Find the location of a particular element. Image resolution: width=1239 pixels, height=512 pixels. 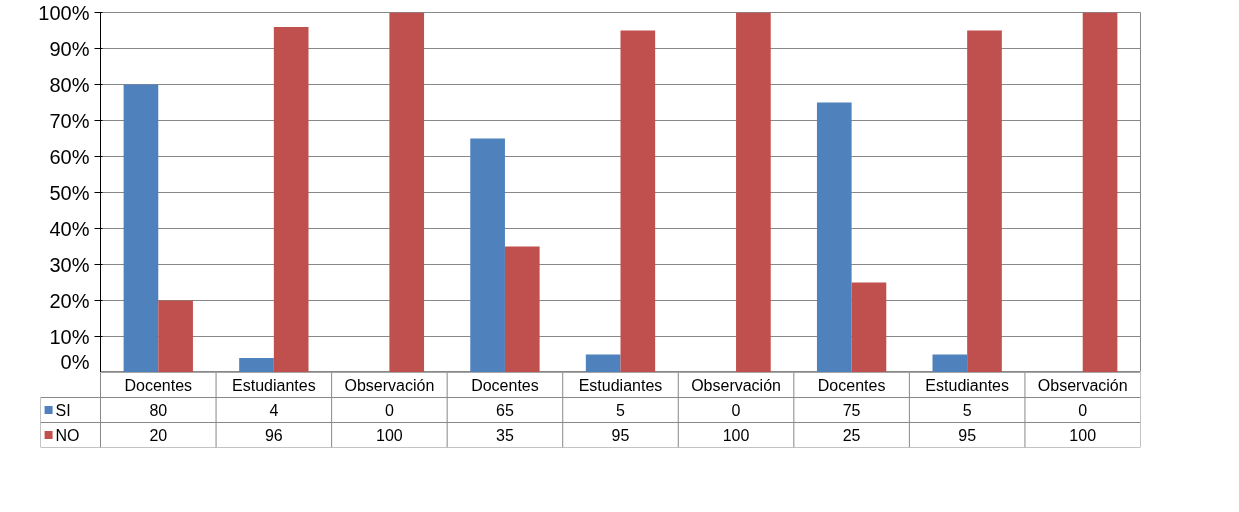

y-tick-label: 90% is located at coordinates (69, 48).